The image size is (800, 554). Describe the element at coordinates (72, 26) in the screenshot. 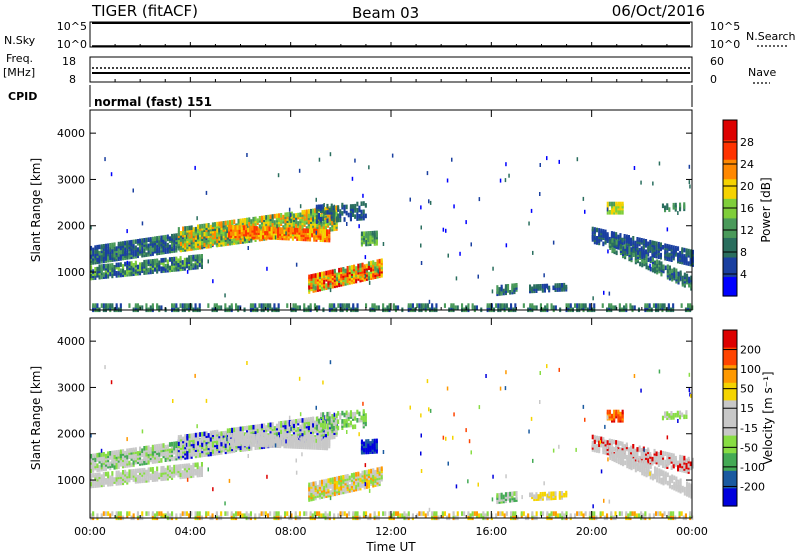

I see `nsky-tick-top: 10^5` at that location.